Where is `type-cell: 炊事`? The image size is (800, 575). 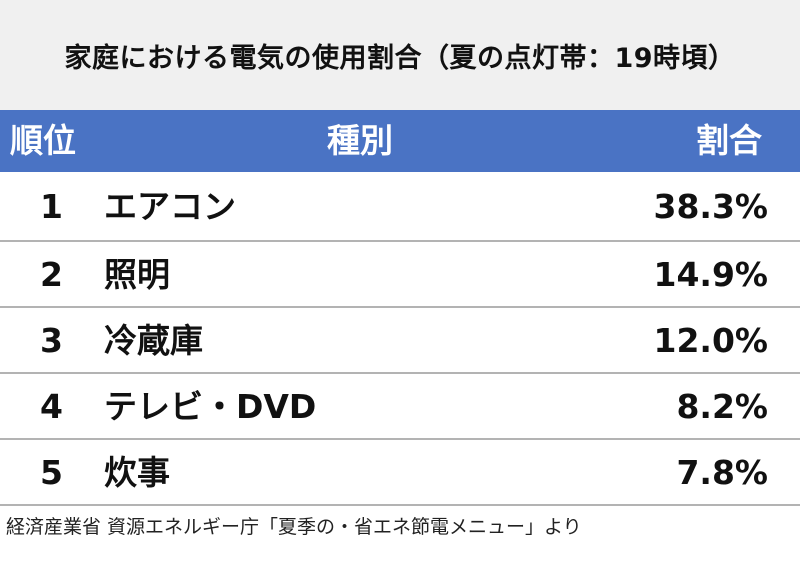
type-cell: 炊事 is located at coordinates (137, 472).